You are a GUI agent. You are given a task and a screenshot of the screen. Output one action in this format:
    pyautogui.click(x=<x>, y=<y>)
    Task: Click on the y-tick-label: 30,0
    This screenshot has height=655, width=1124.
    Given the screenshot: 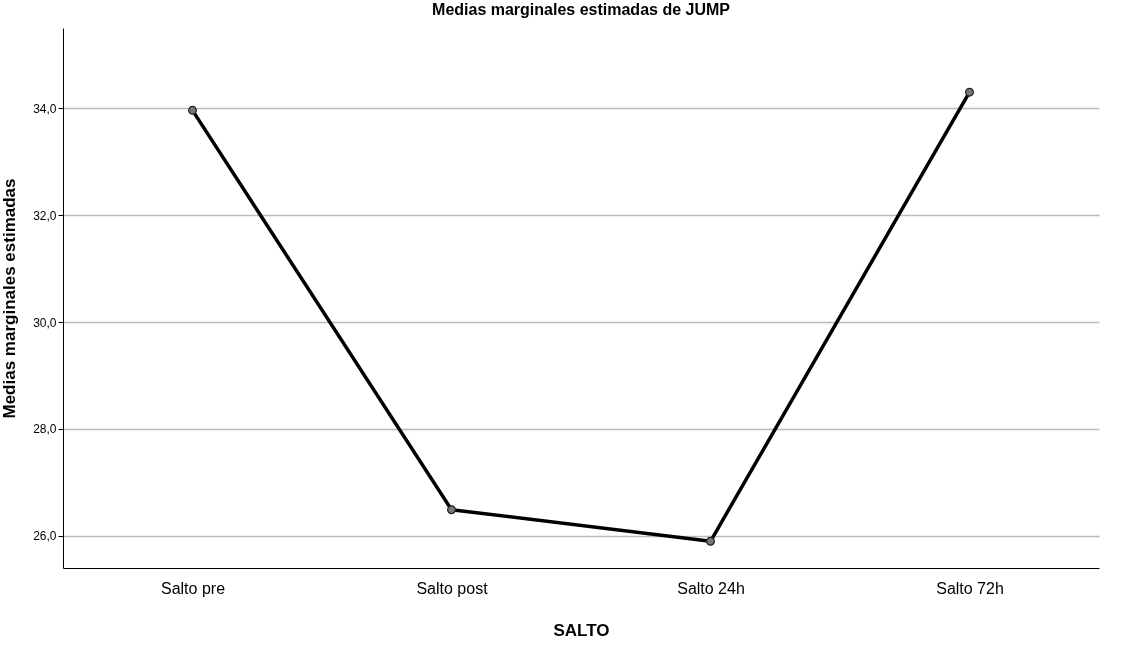 What is the action you would take?
    pyautogui.click(x=45, y=322)
    